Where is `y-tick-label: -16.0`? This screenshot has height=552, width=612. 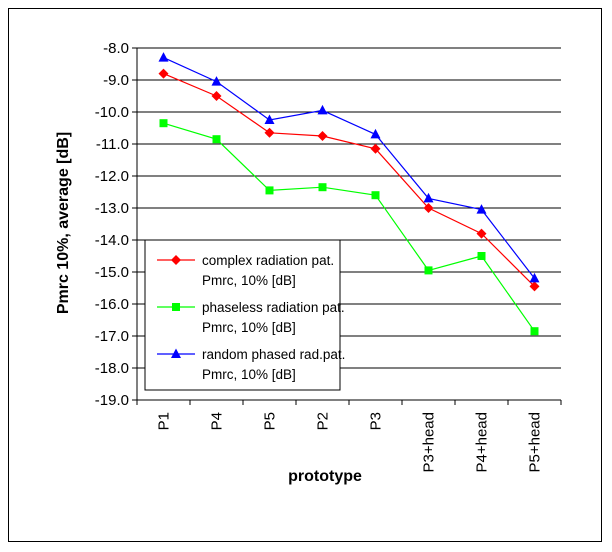
y-tick-label: -16.0 is located at coordinates (112, 304).